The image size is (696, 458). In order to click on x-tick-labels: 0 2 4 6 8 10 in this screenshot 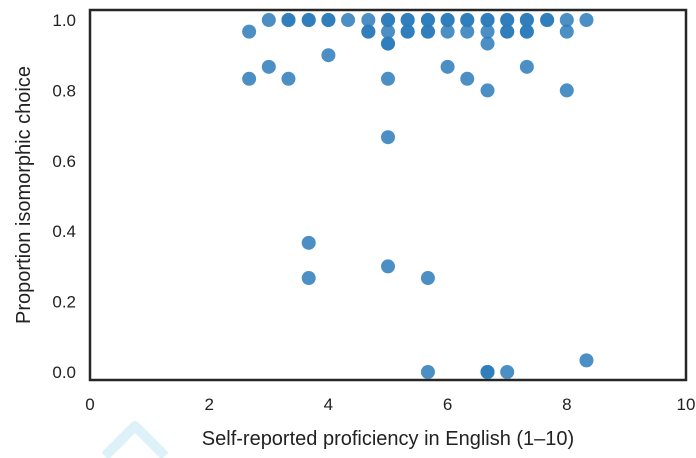, I will do `click(390, 404)`.